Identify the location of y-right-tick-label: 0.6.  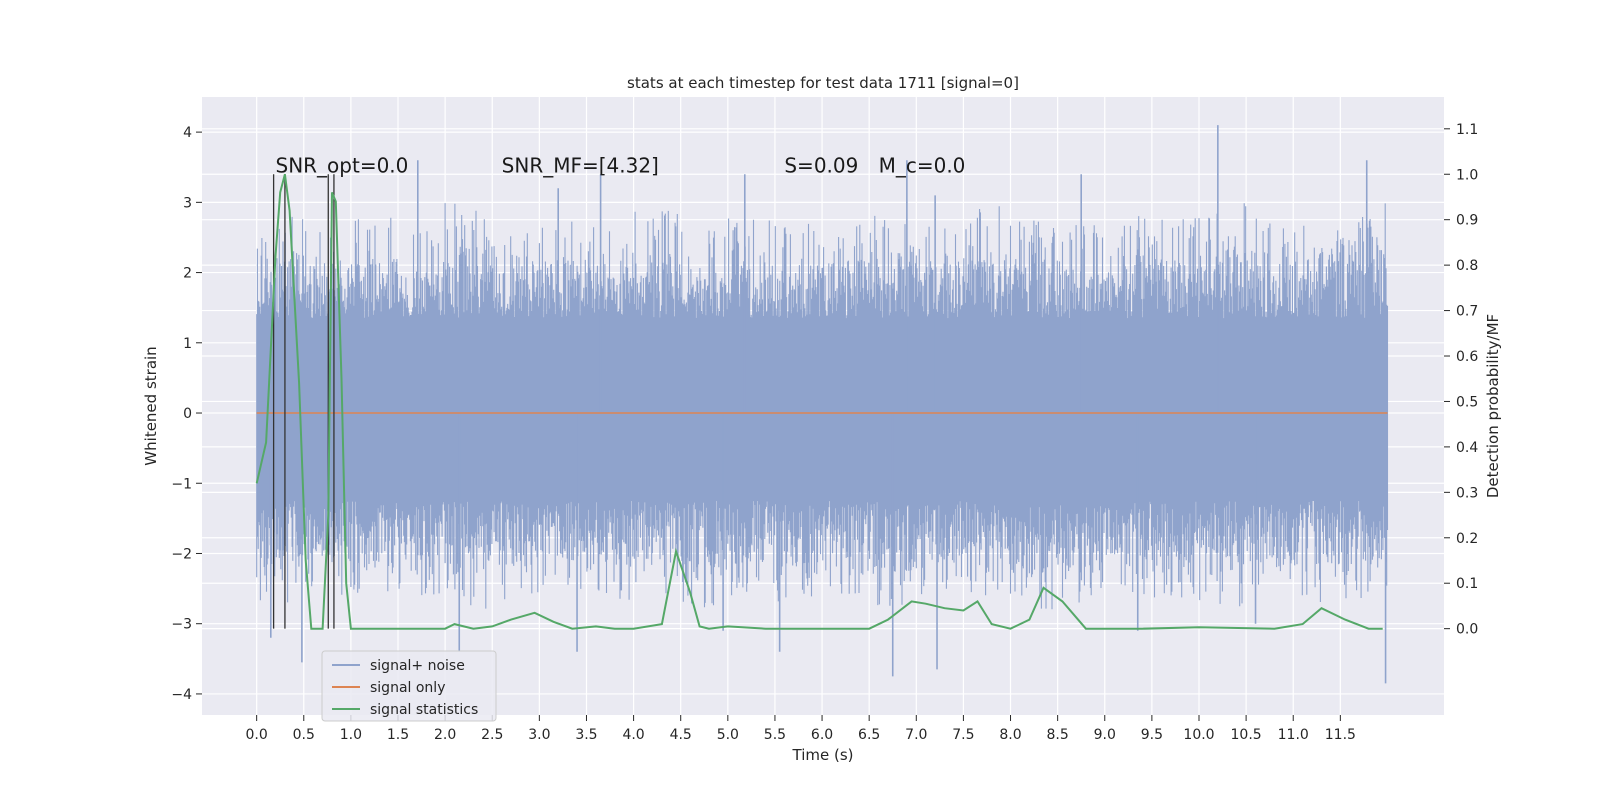
(1467, 357).